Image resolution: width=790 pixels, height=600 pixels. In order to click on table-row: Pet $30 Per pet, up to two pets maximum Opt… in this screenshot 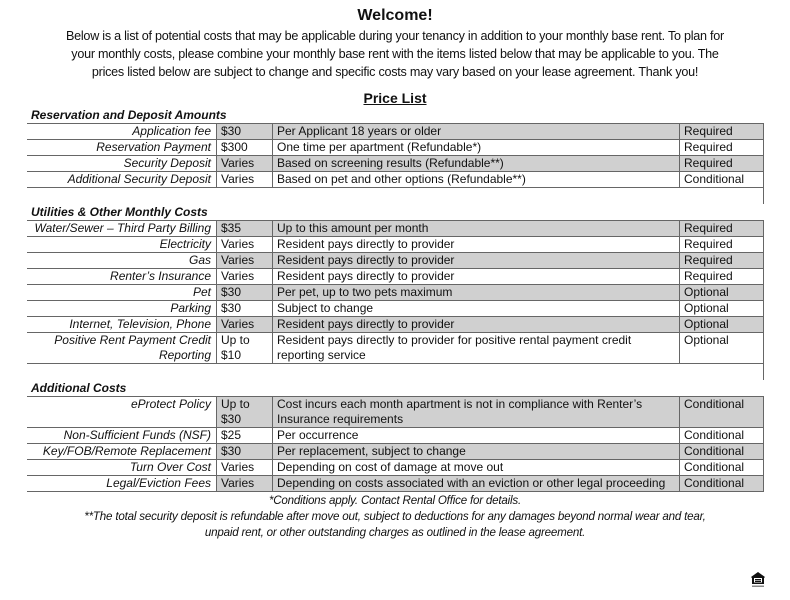, I will do `click(395, 292)`.